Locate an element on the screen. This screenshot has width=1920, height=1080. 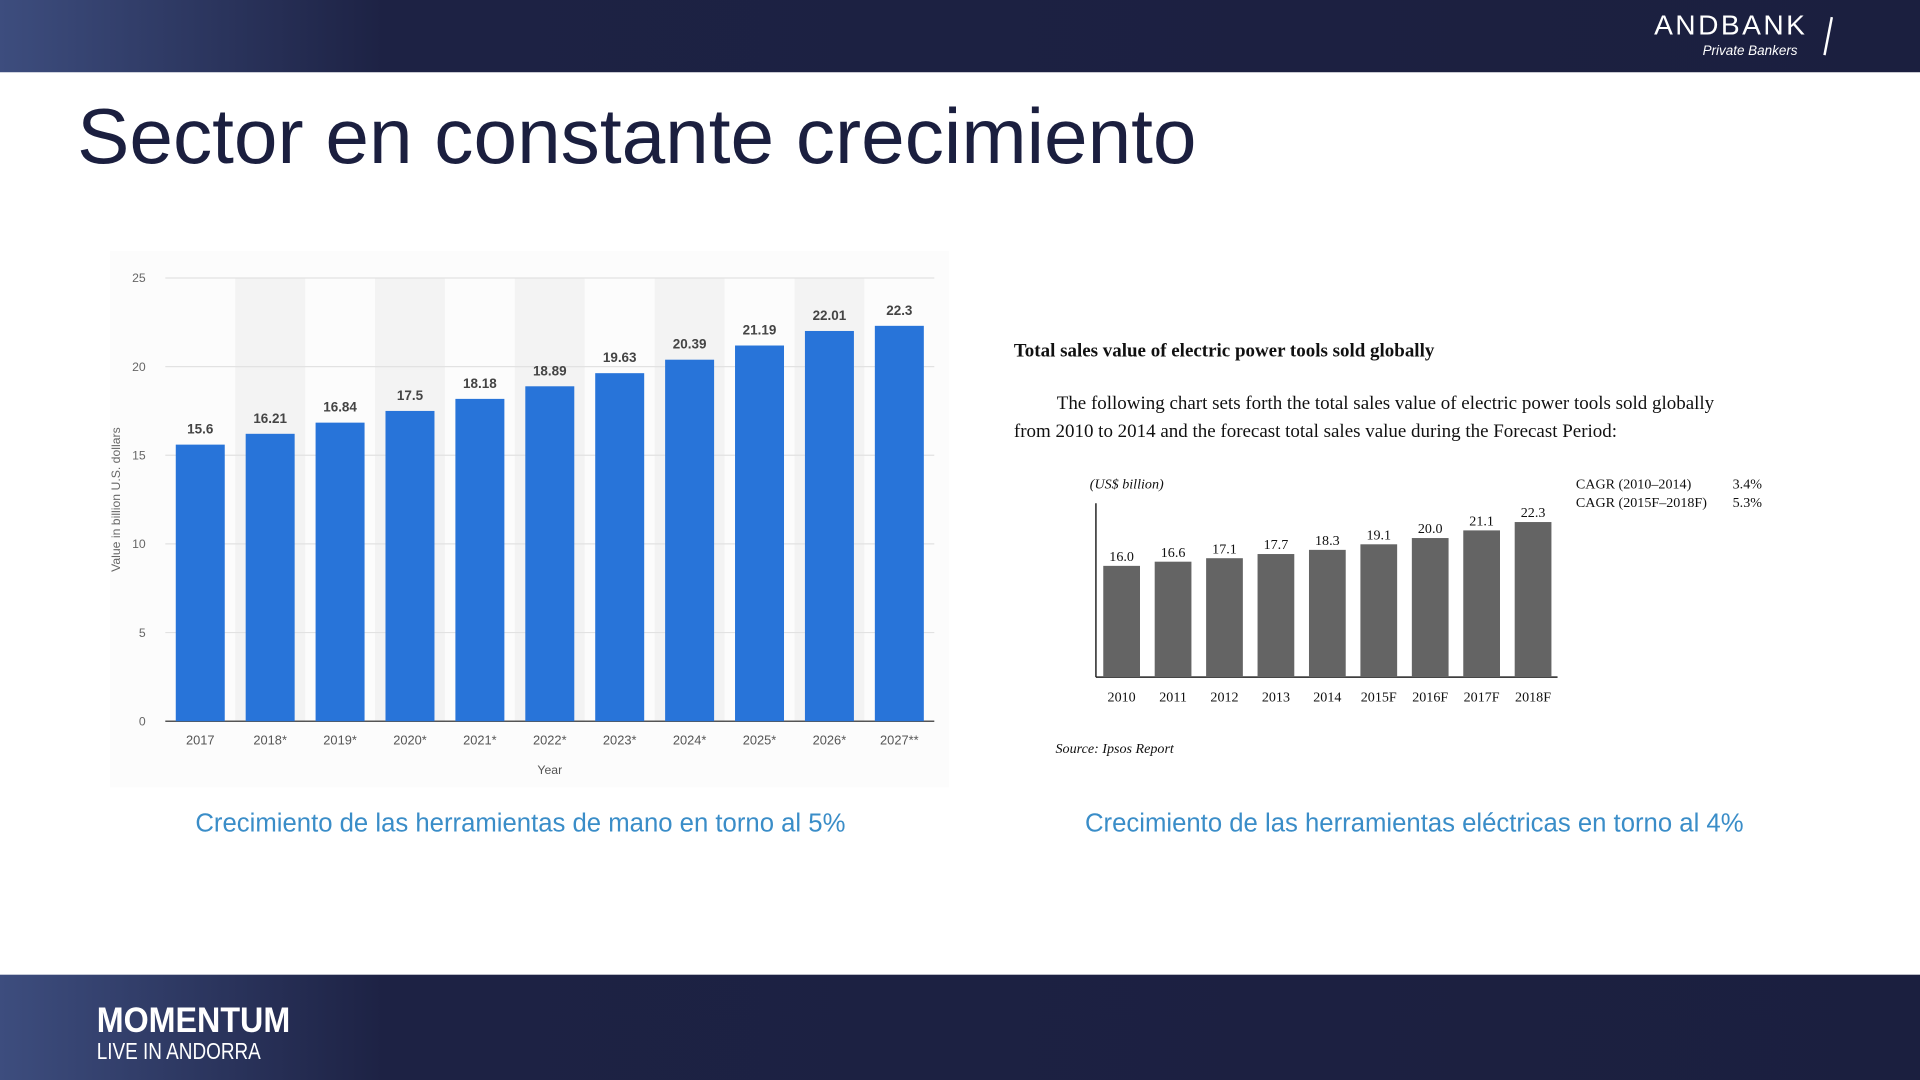
slide-title: Sector en constante crecimiento is located at coordinates (636, 136).